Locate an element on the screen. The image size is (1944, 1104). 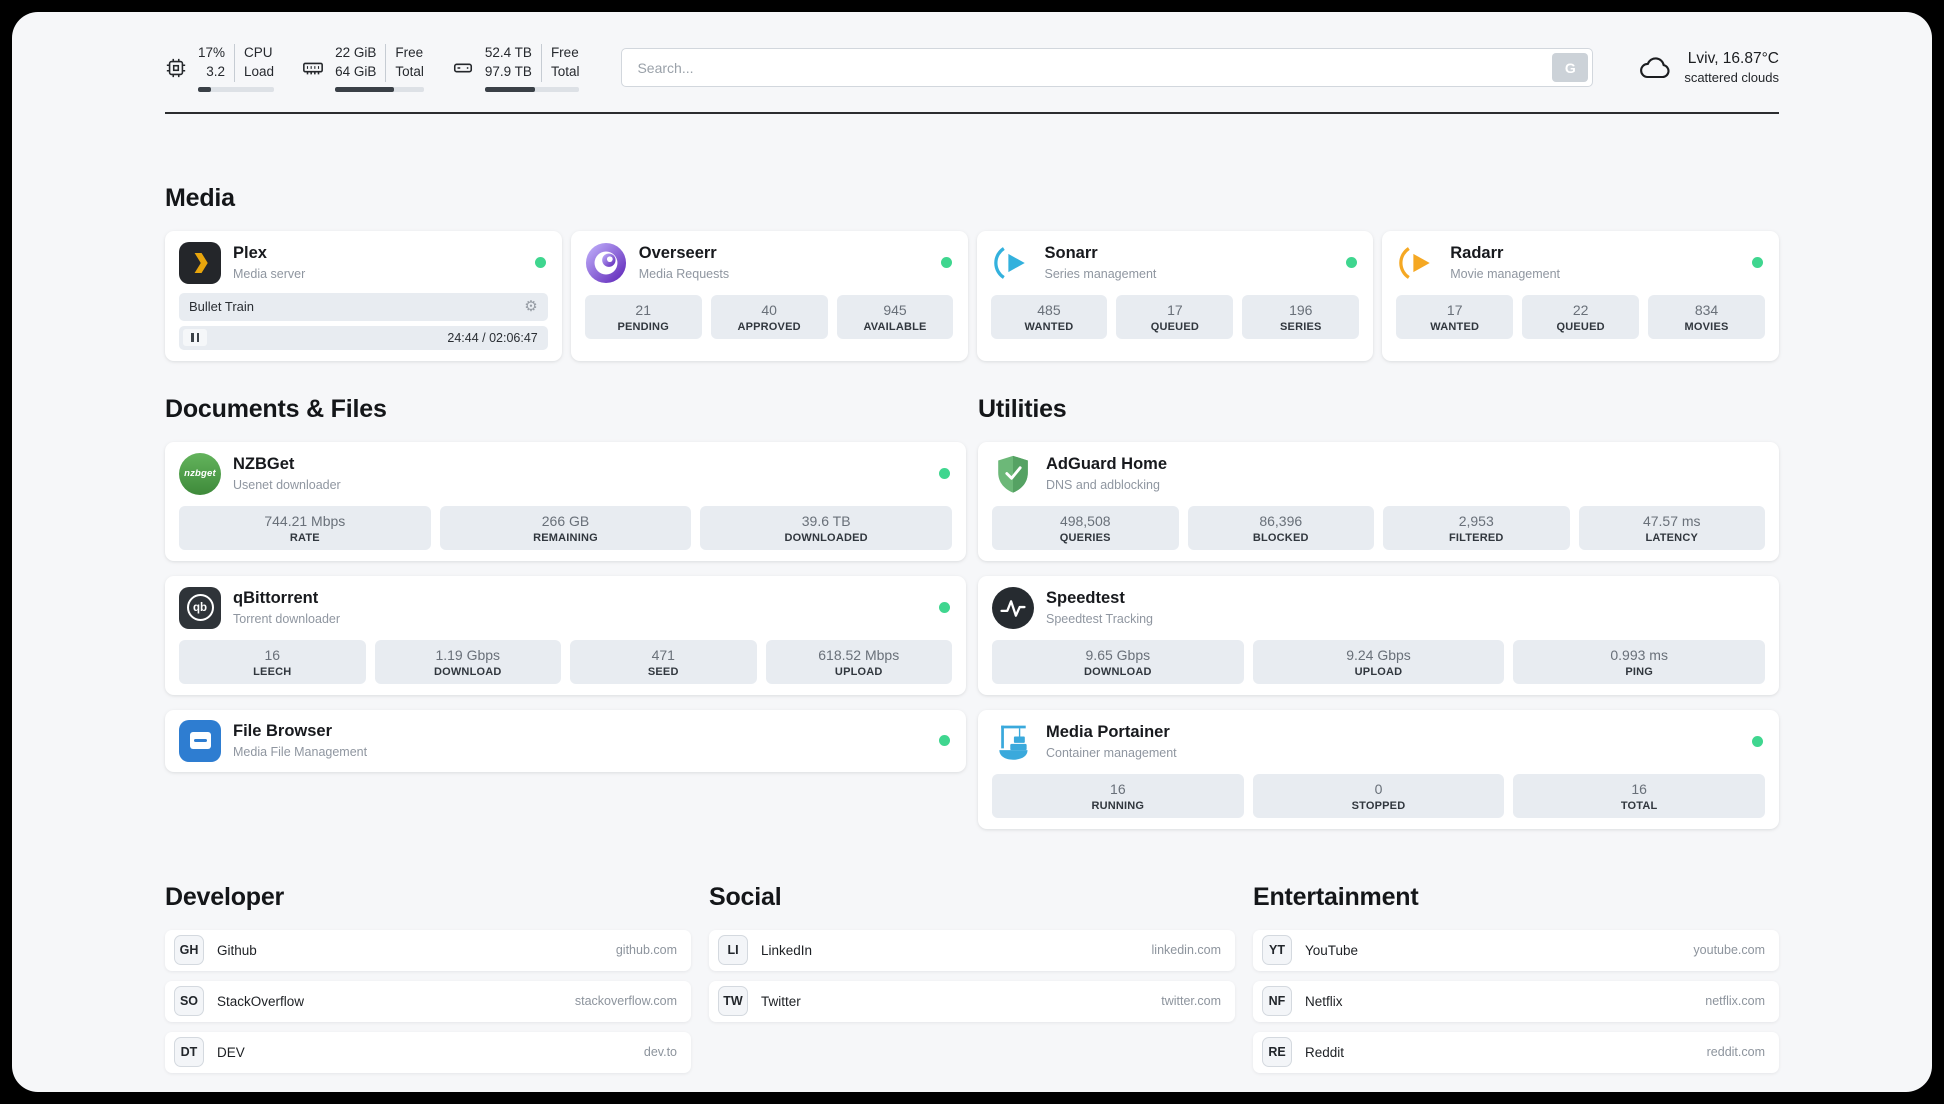
bookmark-youtube: YT YouTube youtube.com is located at coordinates (1516, 950).